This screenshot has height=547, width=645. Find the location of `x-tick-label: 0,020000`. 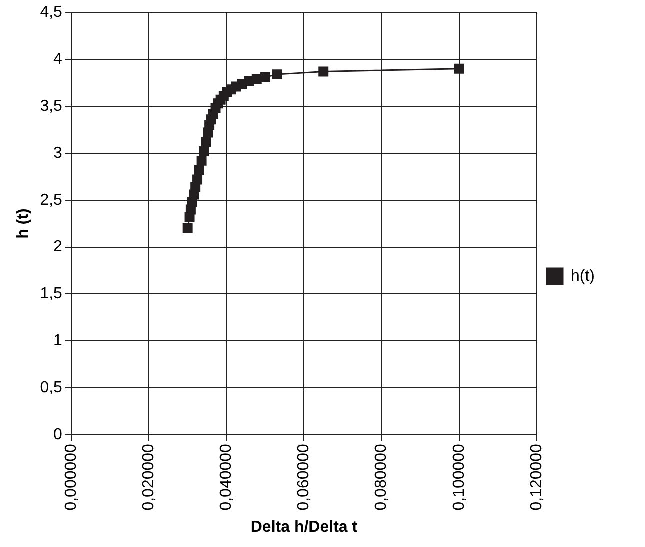

x-tick-label: 0,020000 is located at coordinates (149, 477).